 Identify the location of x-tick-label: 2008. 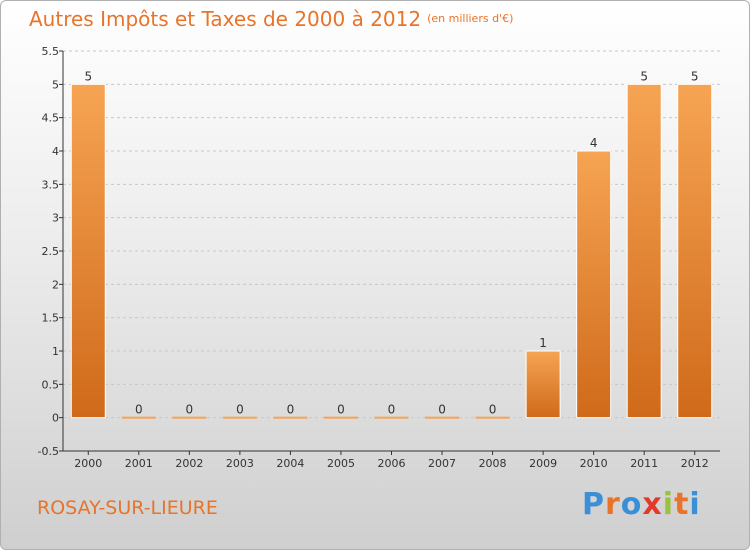
(493, 463).